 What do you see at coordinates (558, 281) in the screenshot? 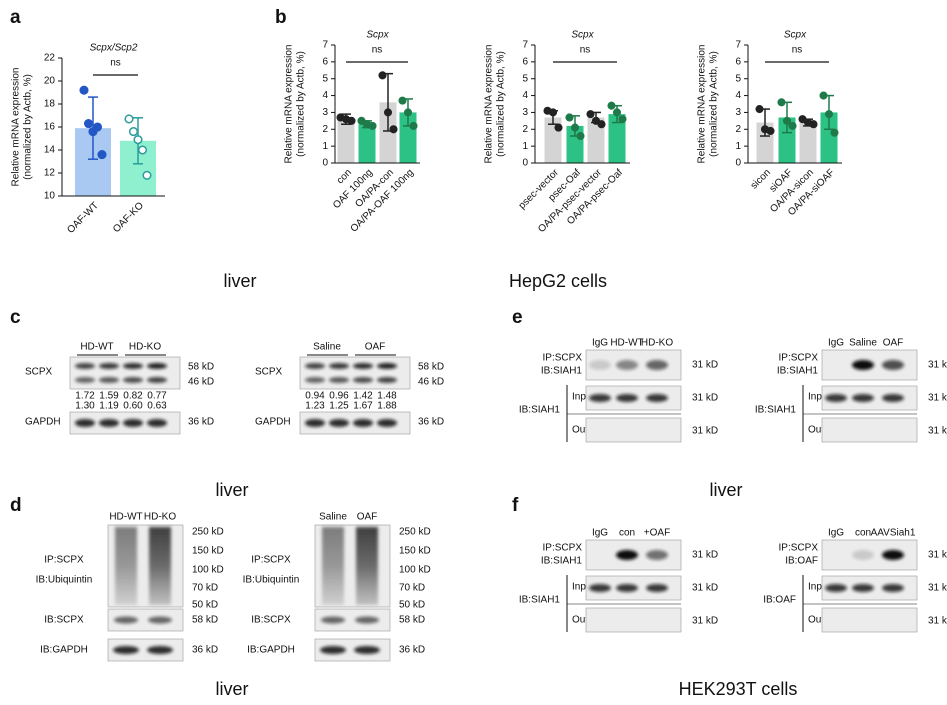
I see `caption: HepG2 cells` at bounding box center [558, 281].